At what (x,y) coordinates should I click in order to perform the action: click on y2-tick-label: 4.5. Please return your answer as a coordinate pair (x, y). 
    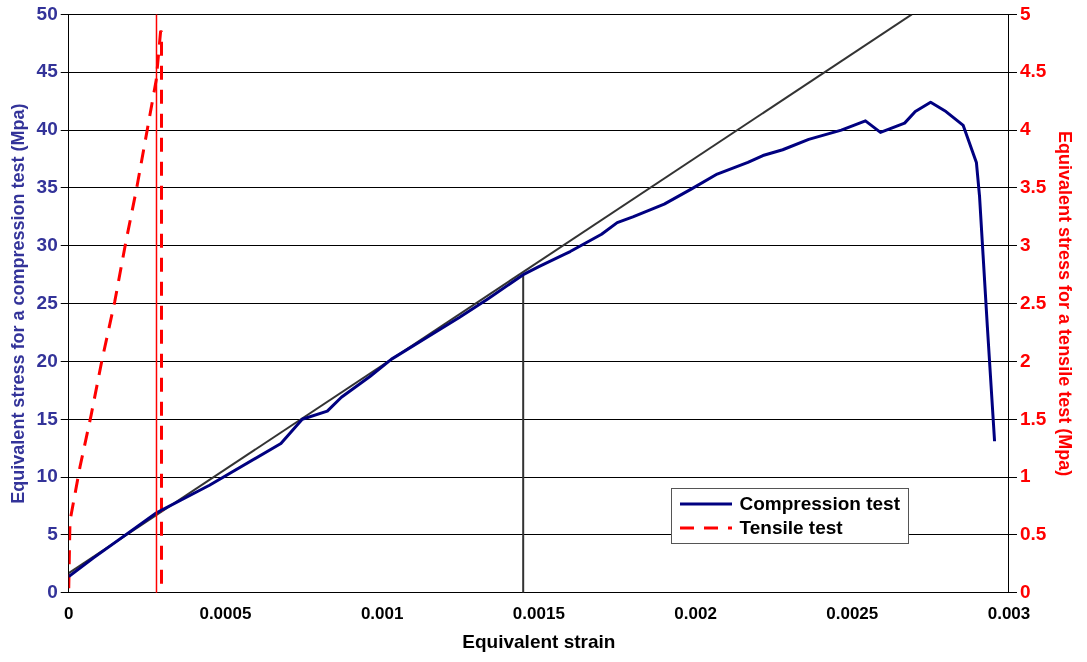
    Looking at the image, I should click on (1033, 71).